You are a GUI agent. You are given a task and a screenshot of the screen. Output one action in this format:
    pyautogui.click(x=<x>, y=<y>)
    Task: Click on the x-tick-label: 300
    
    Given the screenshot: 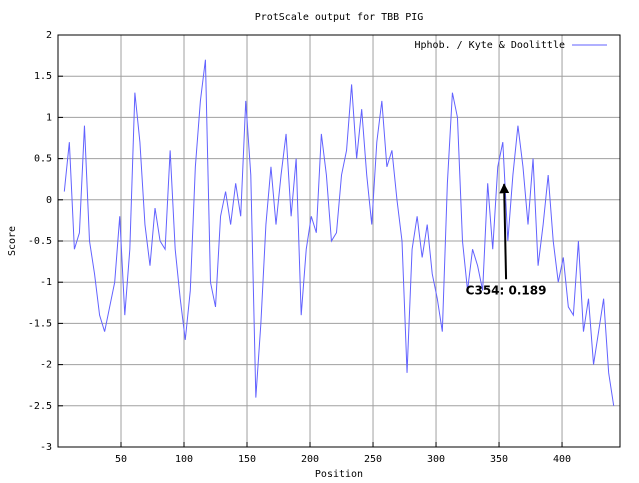 What is the action you would take?
    pyautogui.click(x=436, y=459)
    